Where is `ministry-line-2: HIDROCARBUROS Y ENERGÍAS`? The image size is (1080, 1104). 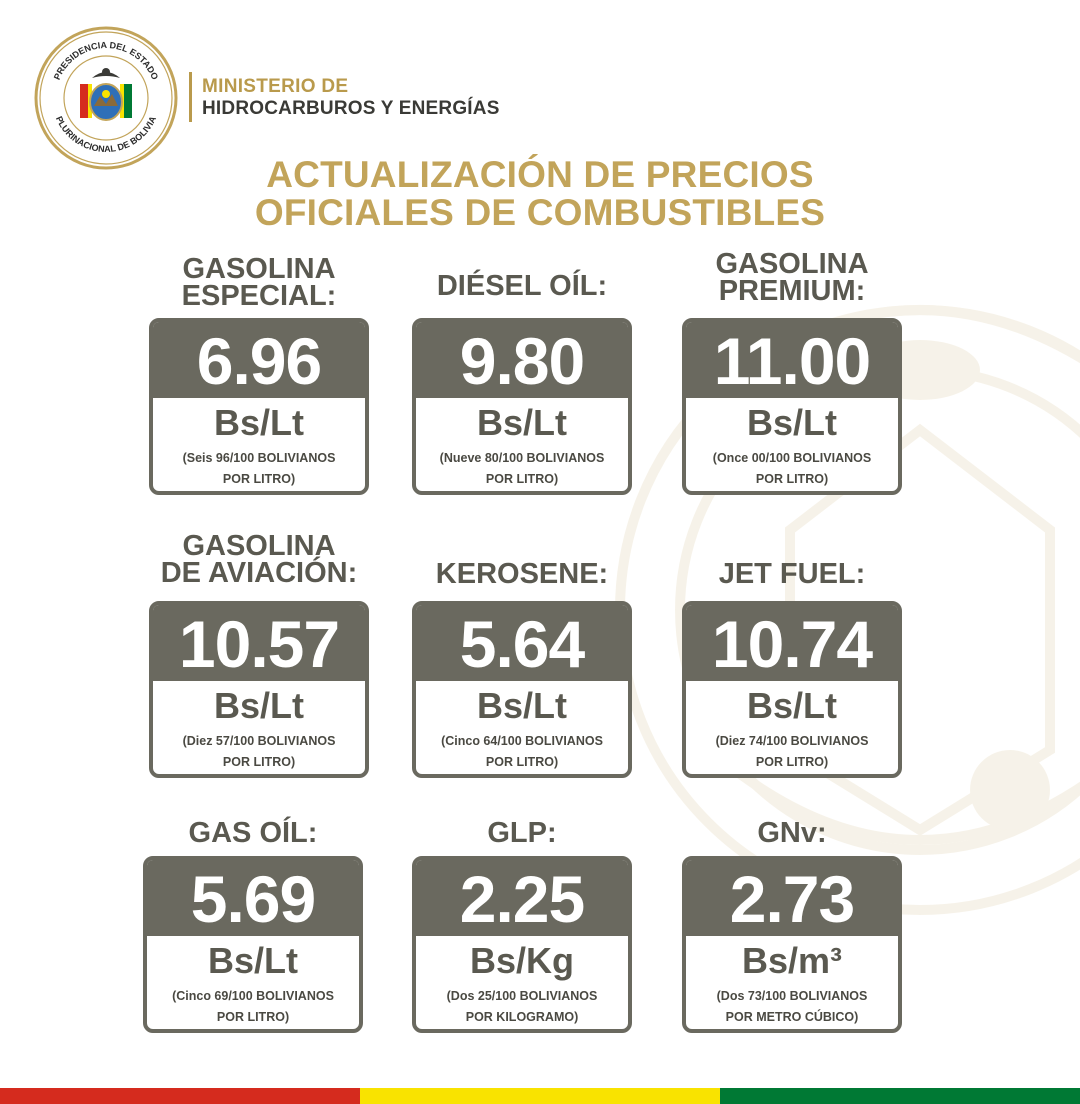 ministry-line-2: HIDROCARBUROS Y ENERGÍAS is located at coordinates (351, 108).